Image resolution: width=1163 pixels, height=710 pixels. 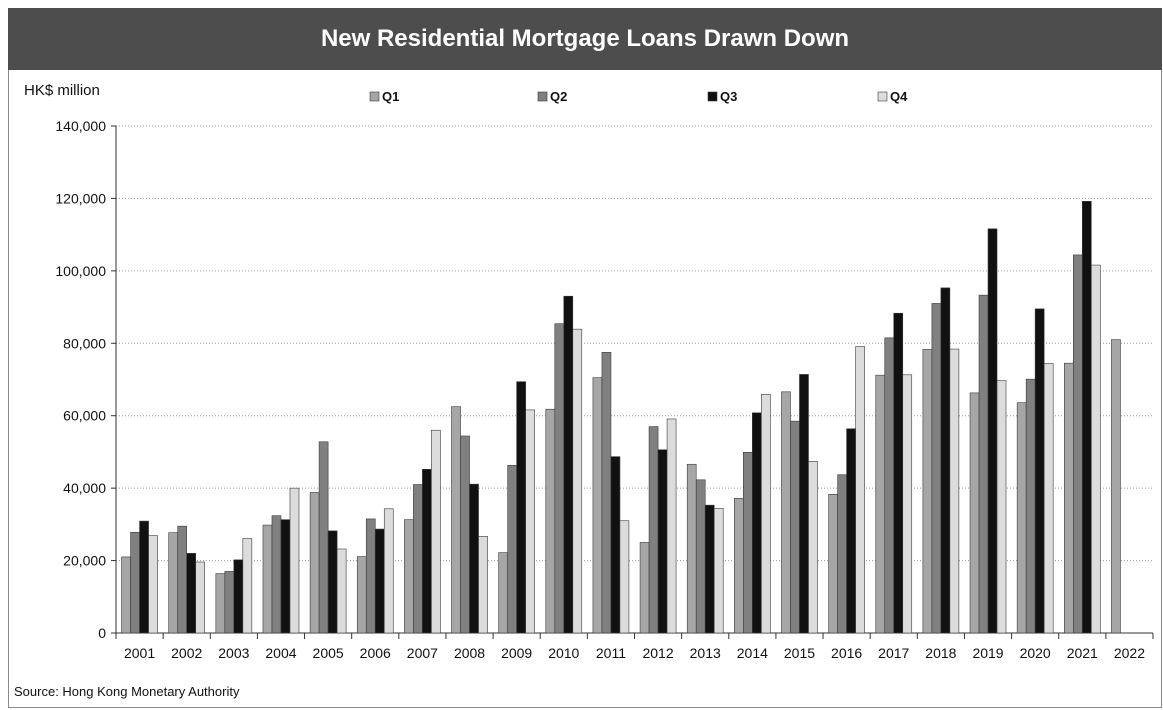 What do you see at coordinates (1129, 653) in the screenshot?
I see `x-tick-label: 2022` at bounding box center [1129, 653].